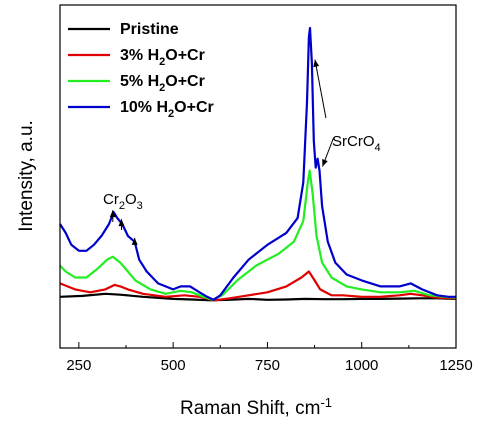 The image size is (480, 421). Describe the element at coordinates (250, 408) in the screenshot. I see `x-axis-label-text: Raman Shift, cm` at that location.